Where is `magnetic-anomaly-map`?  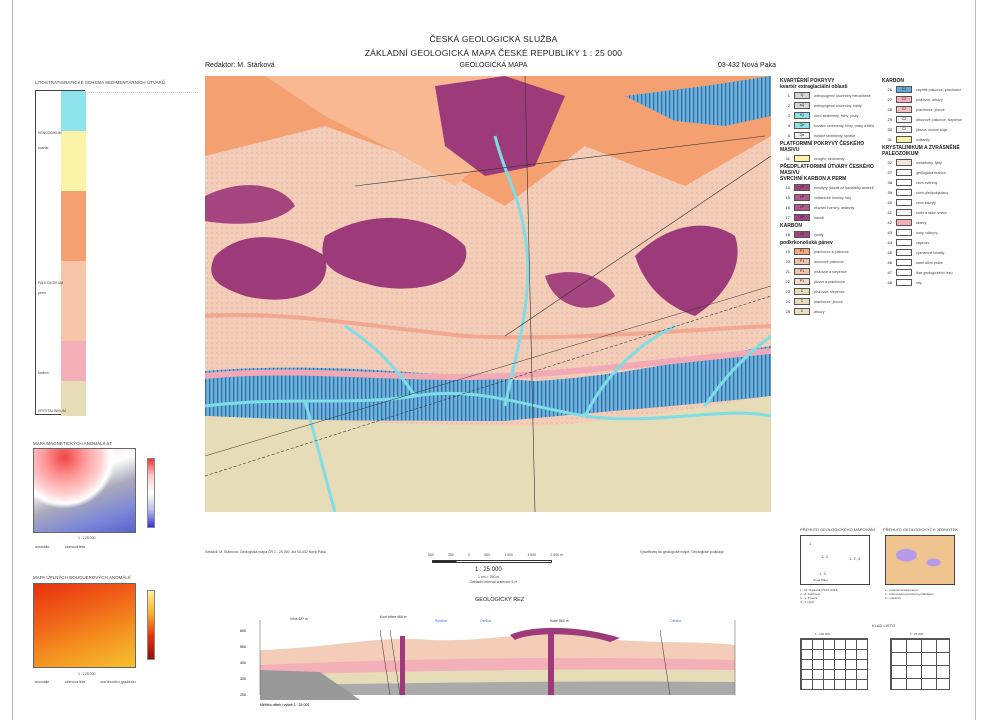 magnetic-anomaly-map is located at coordinates (84, 490).